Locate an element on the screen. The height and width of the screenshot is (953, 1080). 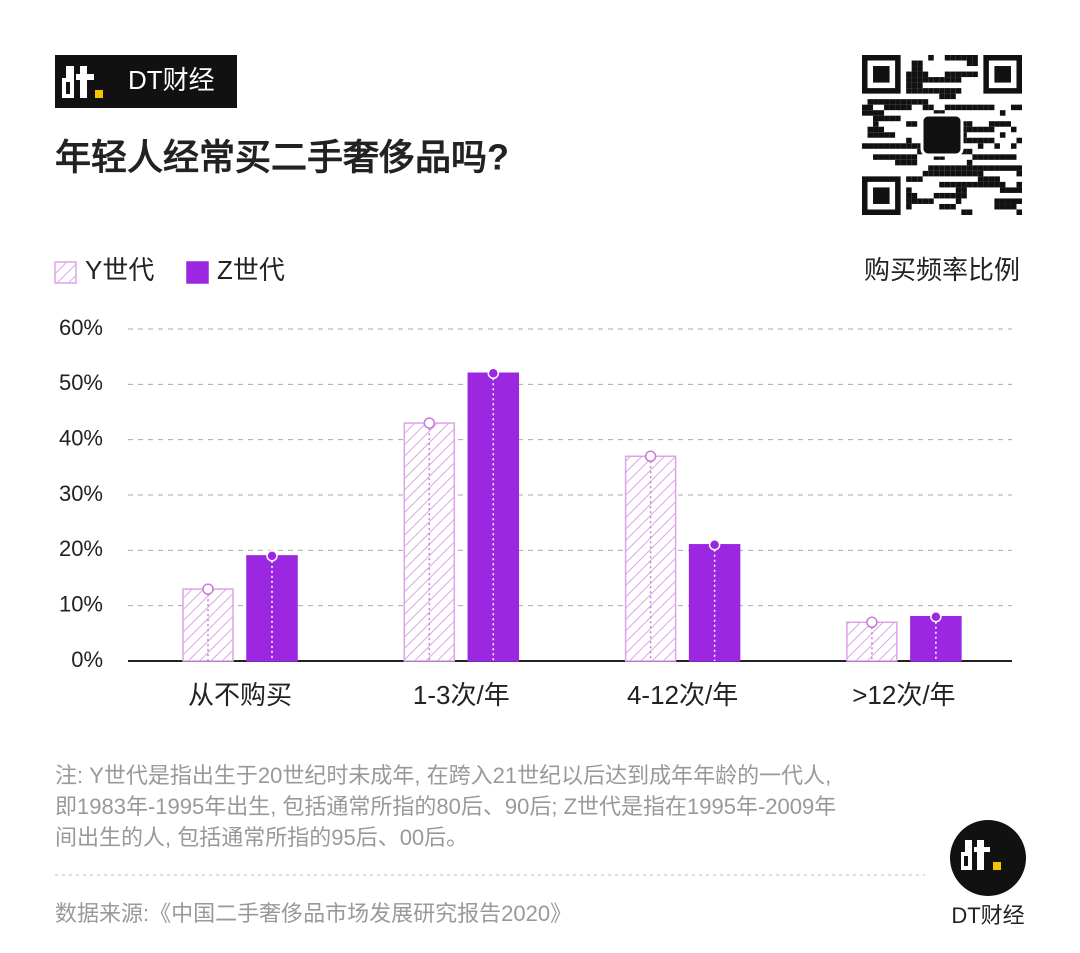
qr-code is located at coordinates (942, 135).